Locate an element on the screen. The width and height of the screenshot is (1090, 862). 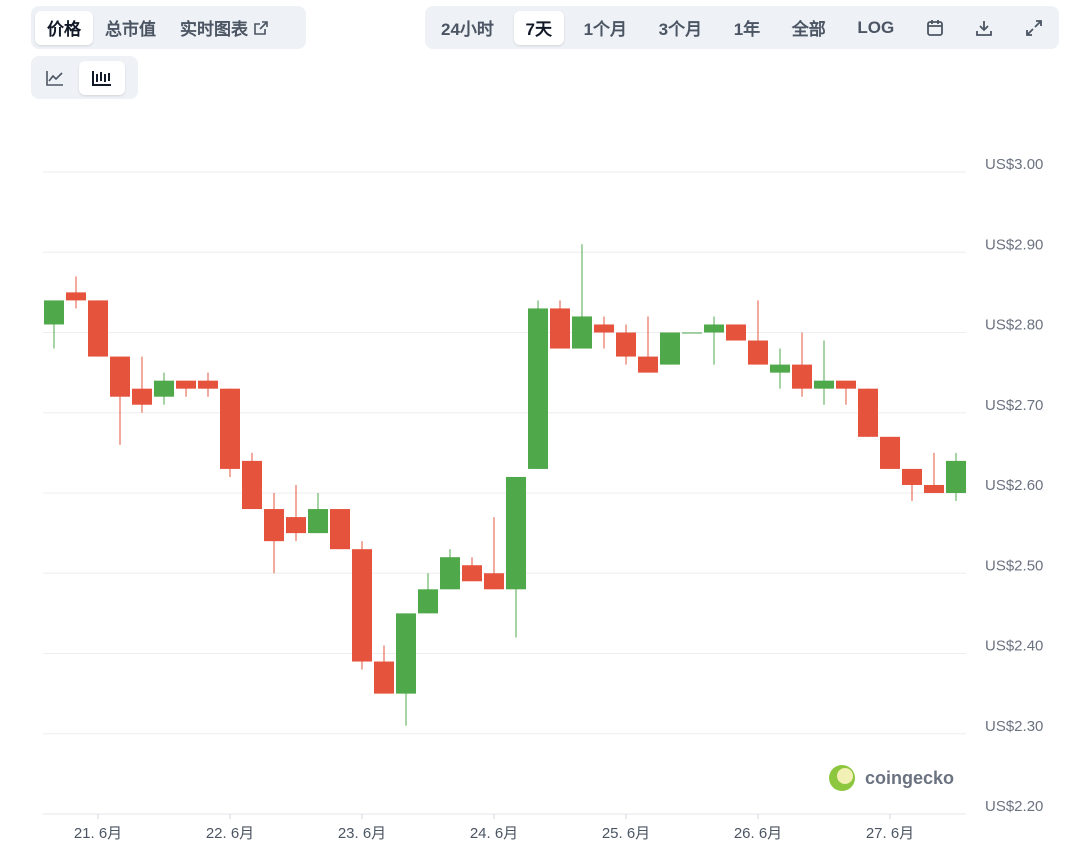
y-tick-label: US$2.30 is located at coordinates (1014, 726).